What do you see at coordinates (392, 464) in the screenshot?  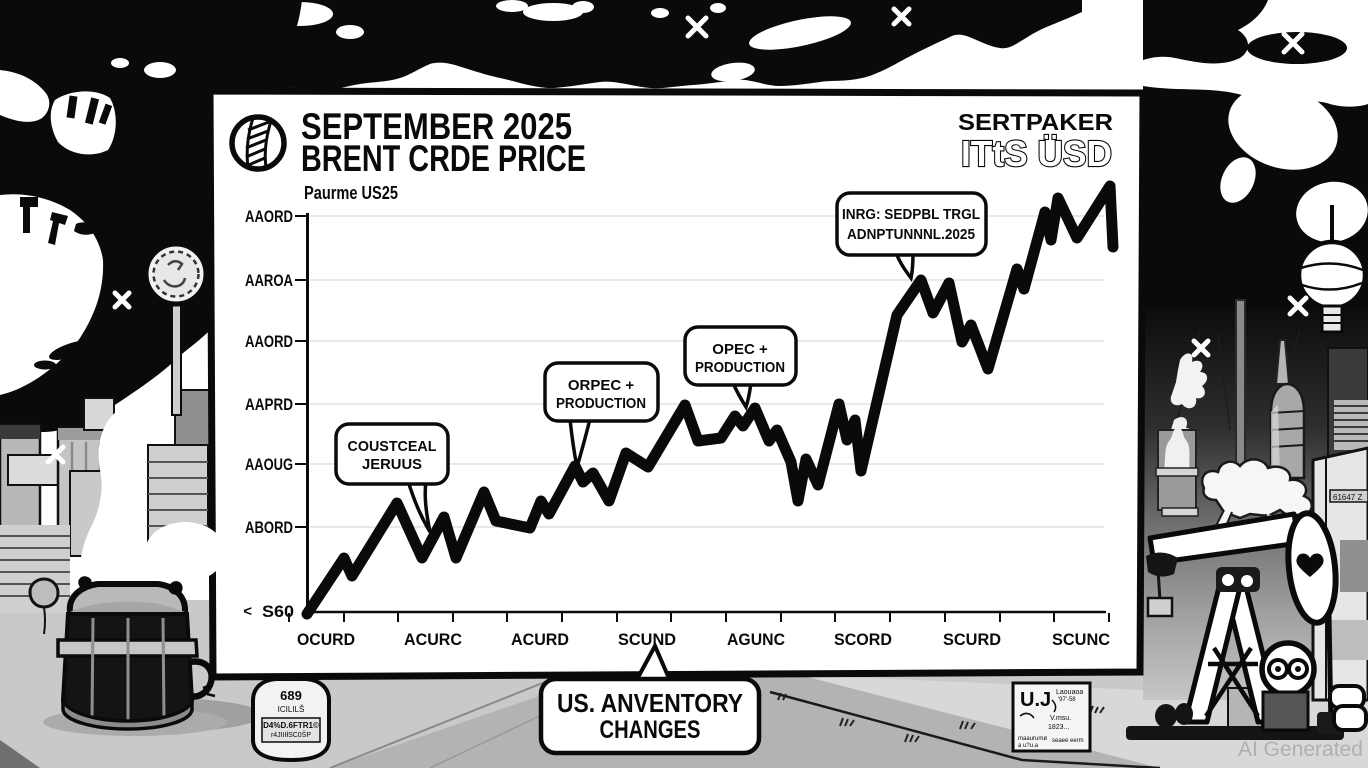 I see `svg-text: JERUUS` at bounding box center [392, 464].